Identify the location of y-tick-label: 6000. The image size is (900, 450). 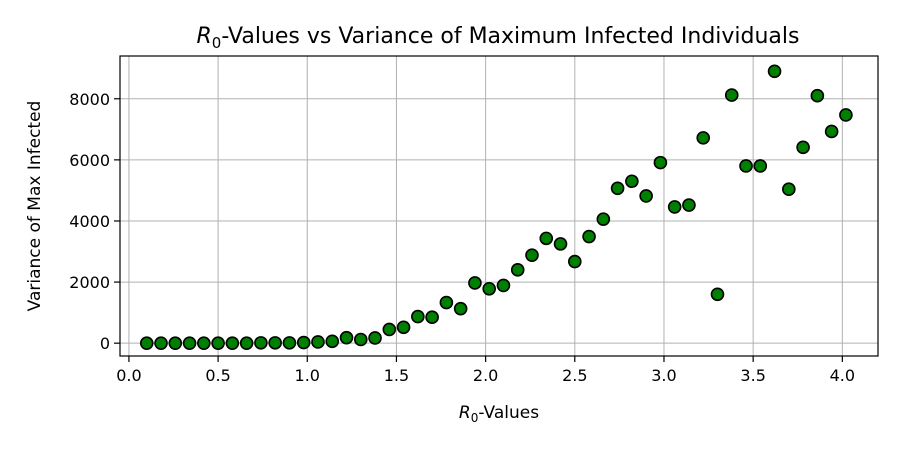
(89, 160).